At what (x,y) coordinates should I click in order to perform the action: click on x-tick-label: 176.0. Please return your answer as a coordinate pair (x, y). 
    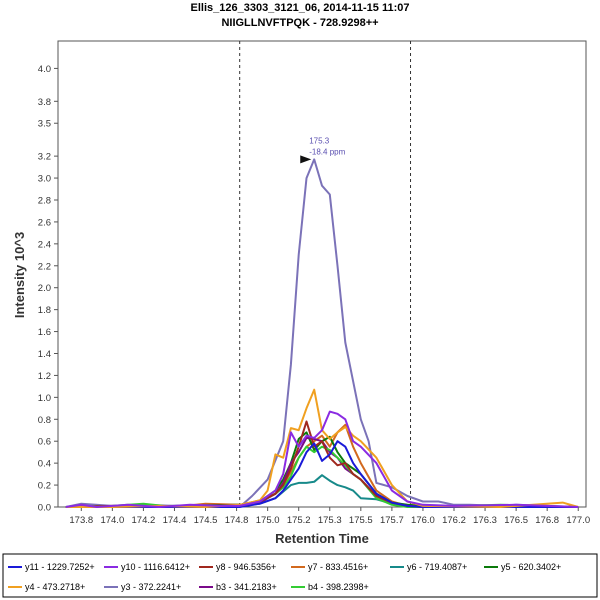
    Looking at the image, I should click on (423, 520).